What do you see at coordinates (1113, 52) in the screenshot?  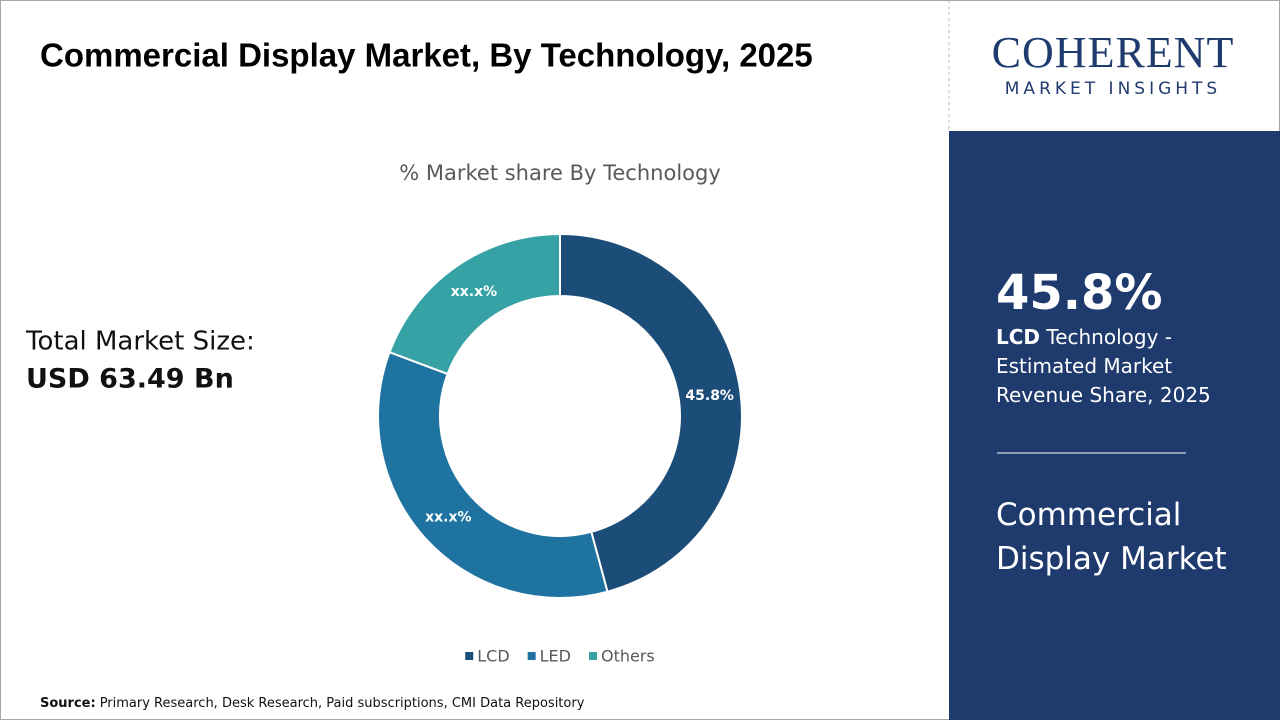 I see `logo-name: COHERENT` at bounding box center [1113, 52].